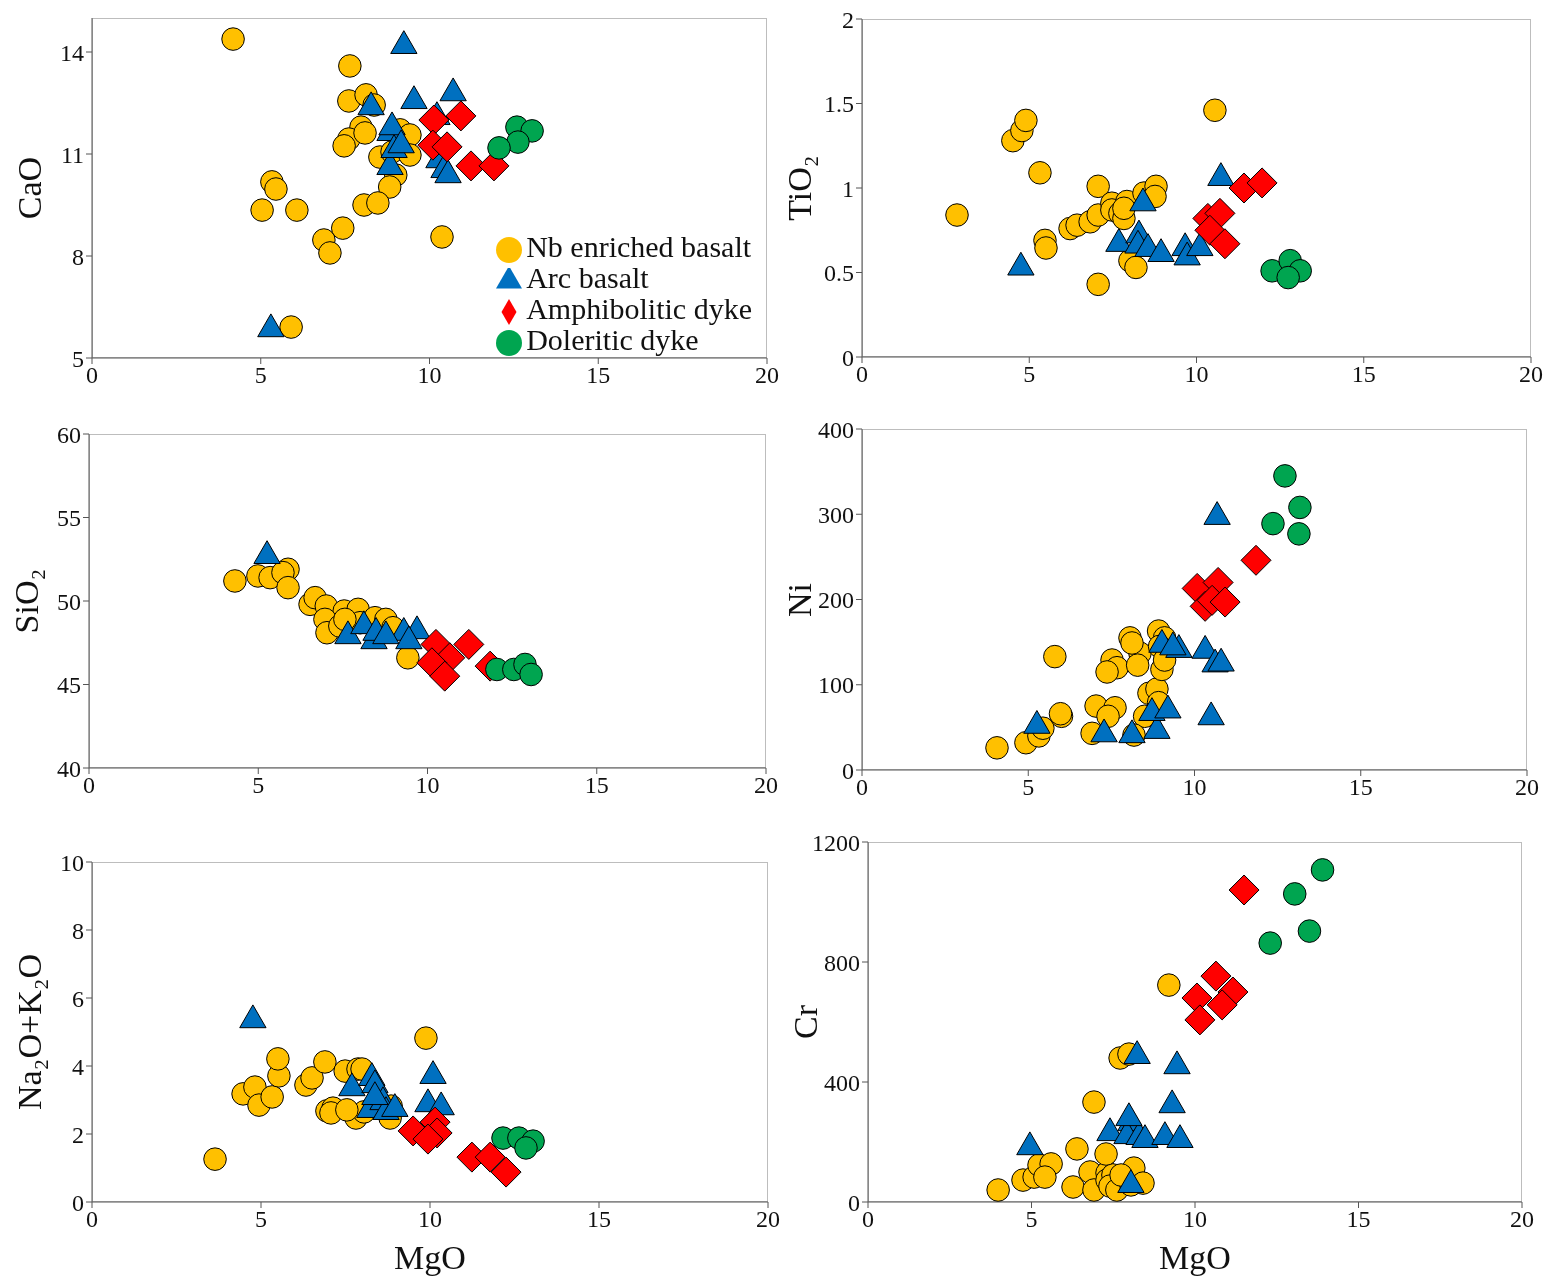  What do you see at coordinates (78, 998) in the screenshot?
I see `y-tick-label: 6` at bounding box center [78, 998].